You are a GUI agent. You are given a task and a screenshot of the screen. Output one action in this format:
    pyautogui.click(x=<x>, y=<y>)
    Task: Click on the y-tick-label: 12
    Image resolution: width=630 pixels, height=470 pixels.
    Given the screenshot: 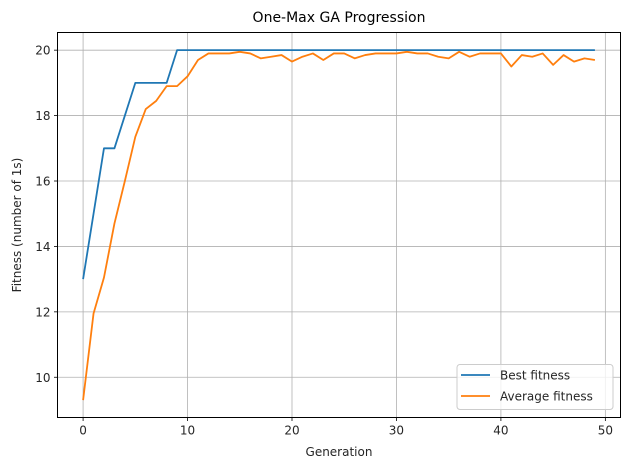 What is the action you would take?
    pyautogui.click(x=42, y=312)
    